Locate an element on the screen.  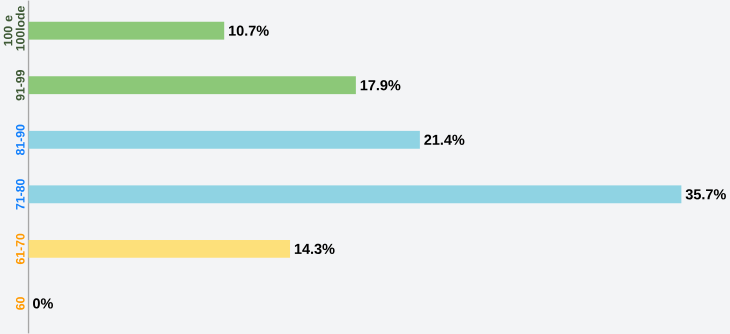
y-tick-label: 100 e 100lode is located at coordinates (14, 28).